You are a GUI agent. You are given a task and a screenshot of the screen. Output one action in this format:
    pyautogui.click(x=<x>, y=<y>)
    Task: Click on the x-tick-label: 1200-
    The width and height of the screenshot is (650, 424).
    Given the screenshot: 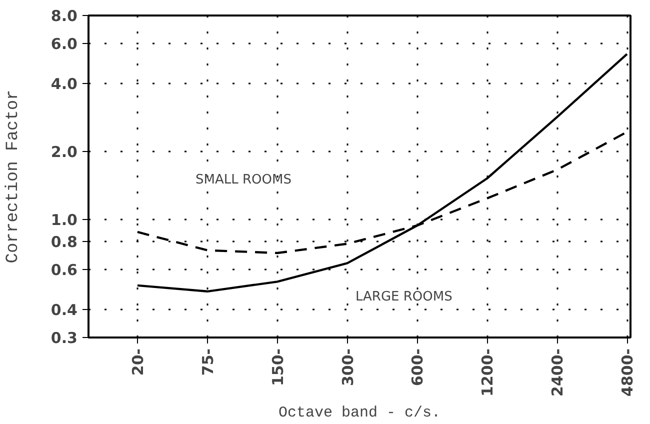 What is the action you would take?
    pyautogui.click(x=487, y=372)
    